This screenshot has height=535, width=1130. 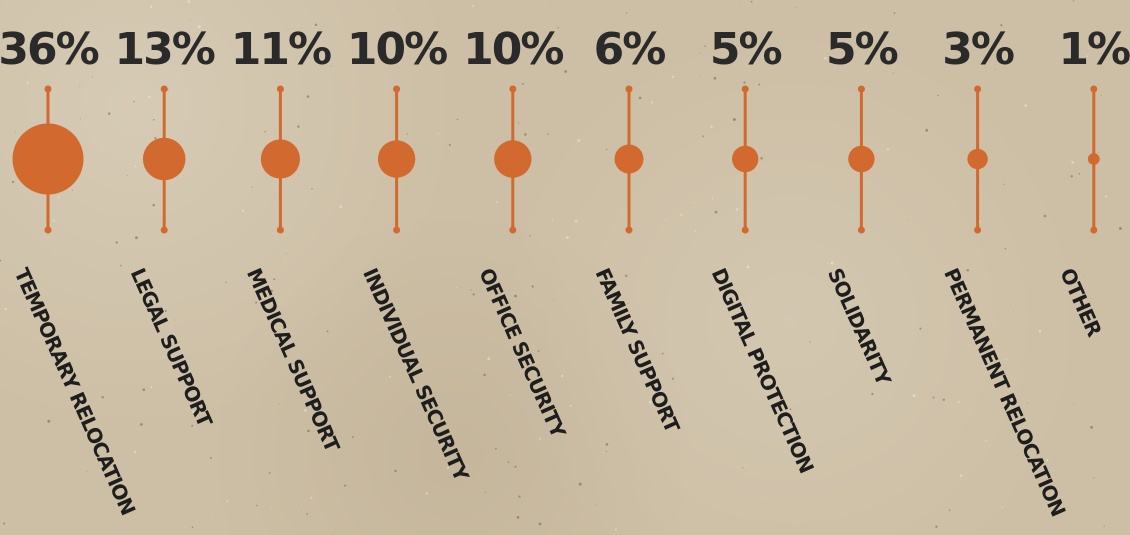 What do you see at coordinates (288, 240) in the screenshot?
I see `category-group: 11% MEDICAL SUPPORT` at bounding box center [288, 240].